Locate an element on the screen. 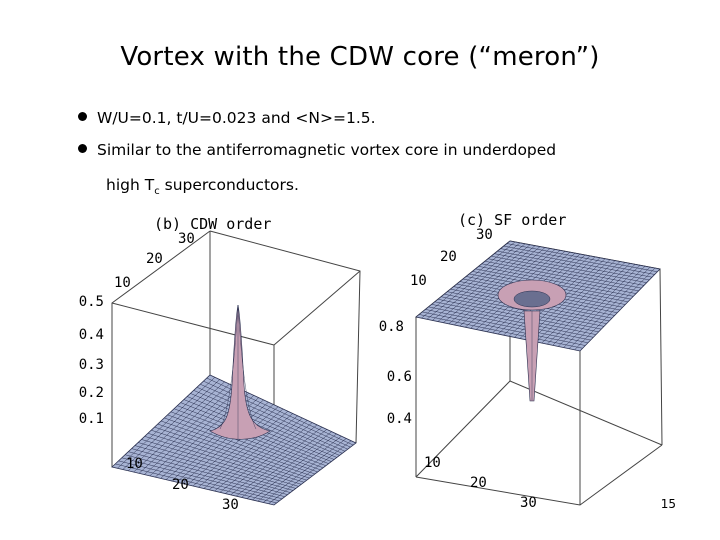 The height and width of the screenshot is (540, 720). page-number: 15 is located at coordinates (668, 504).